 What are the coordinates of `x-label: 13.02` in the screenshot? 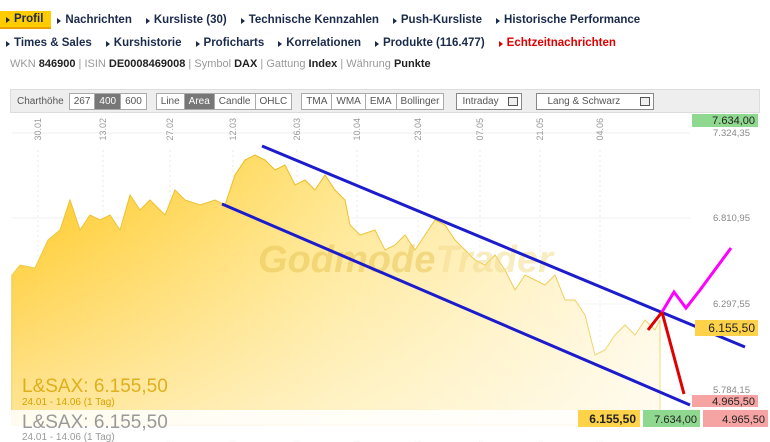 It's located at (103, 129).